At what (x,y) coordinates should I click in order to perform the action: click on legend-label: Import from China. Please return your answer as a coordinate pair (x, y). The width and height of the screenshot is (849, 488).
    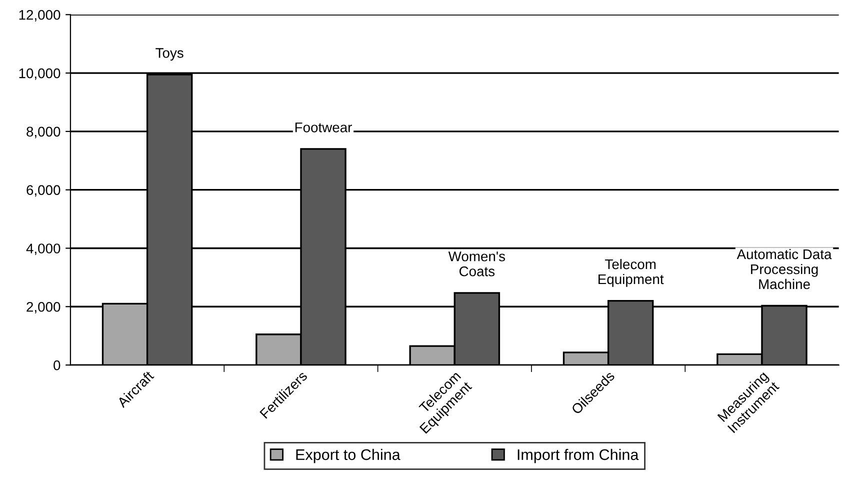
    Looking at the image, I should click on (578, 456).